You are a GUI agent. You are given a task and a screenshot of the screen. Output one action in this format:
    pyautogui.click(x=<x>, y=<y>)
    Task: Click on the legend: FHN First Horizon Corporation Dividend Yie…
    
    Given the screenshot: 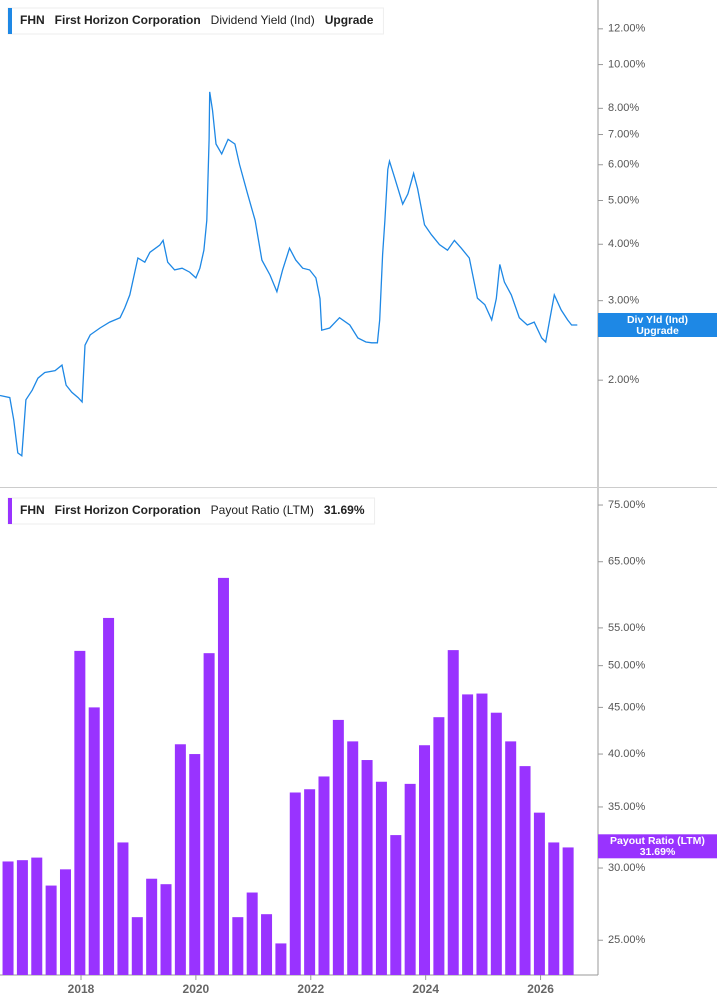 What is the action you would take?
    pyautogui.click(x=195, y=21)
    